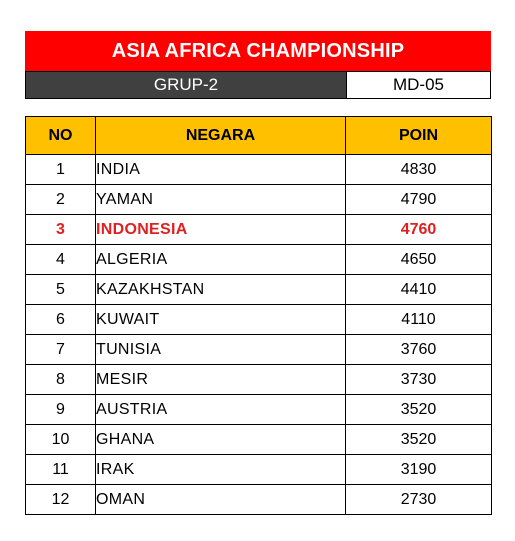 This screenshot has height=541, width=515. I want to click on points-cell: 4650, so click(418, 259).